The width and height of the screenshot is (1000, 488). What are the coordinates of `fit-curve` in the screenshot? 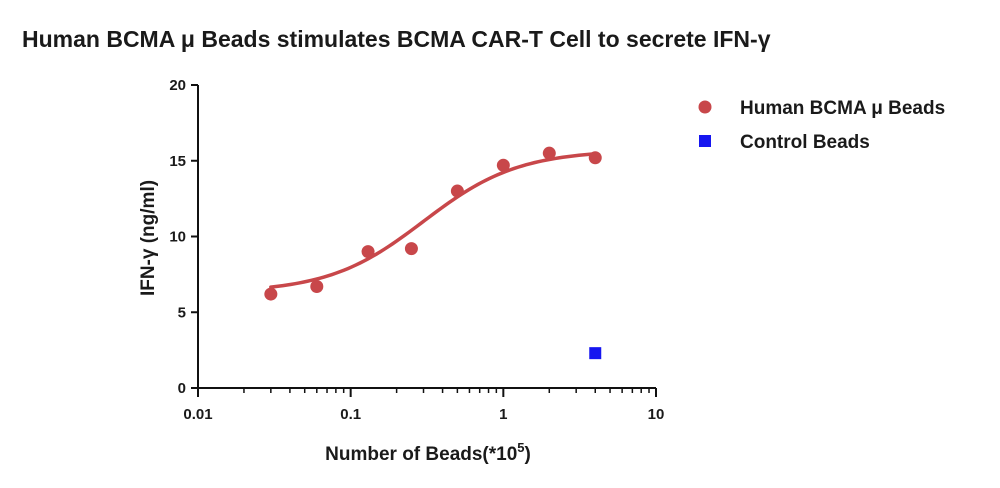 It's located at (433, 220).